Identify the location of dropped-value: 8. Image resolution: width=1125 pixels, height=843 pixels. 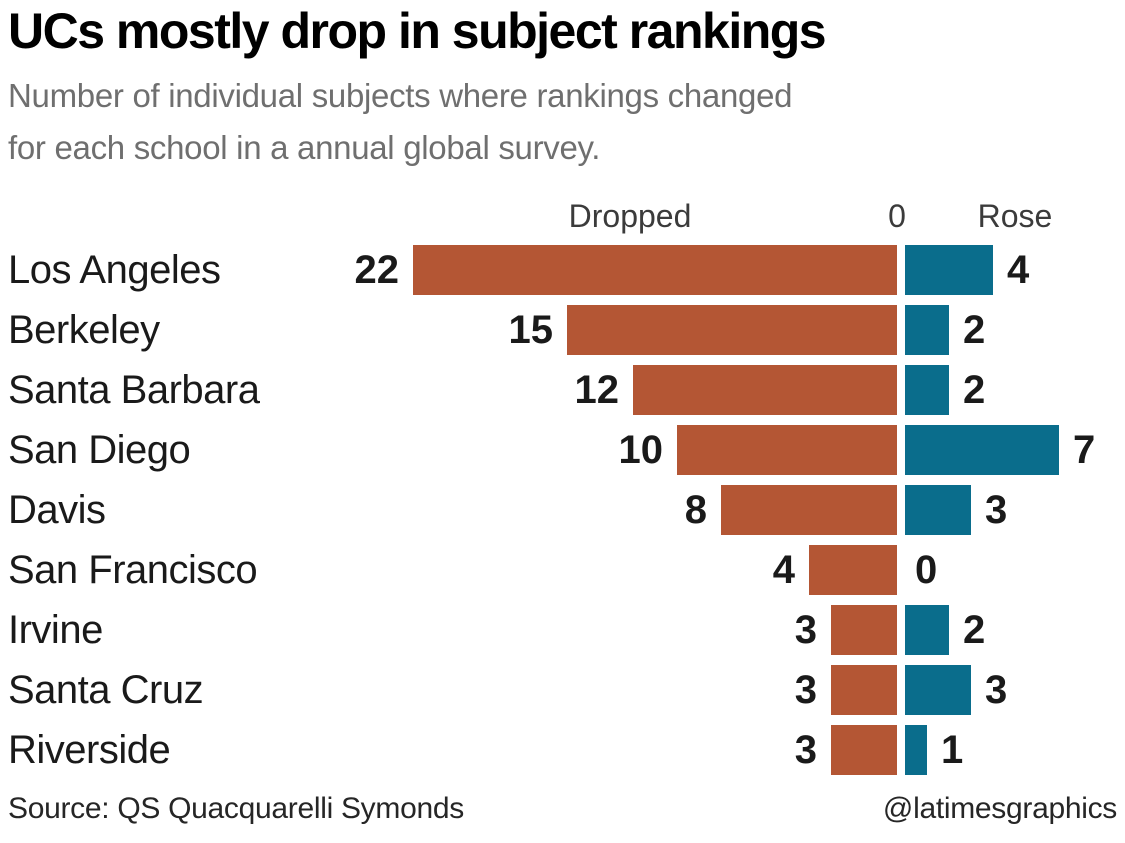
(695, 510).